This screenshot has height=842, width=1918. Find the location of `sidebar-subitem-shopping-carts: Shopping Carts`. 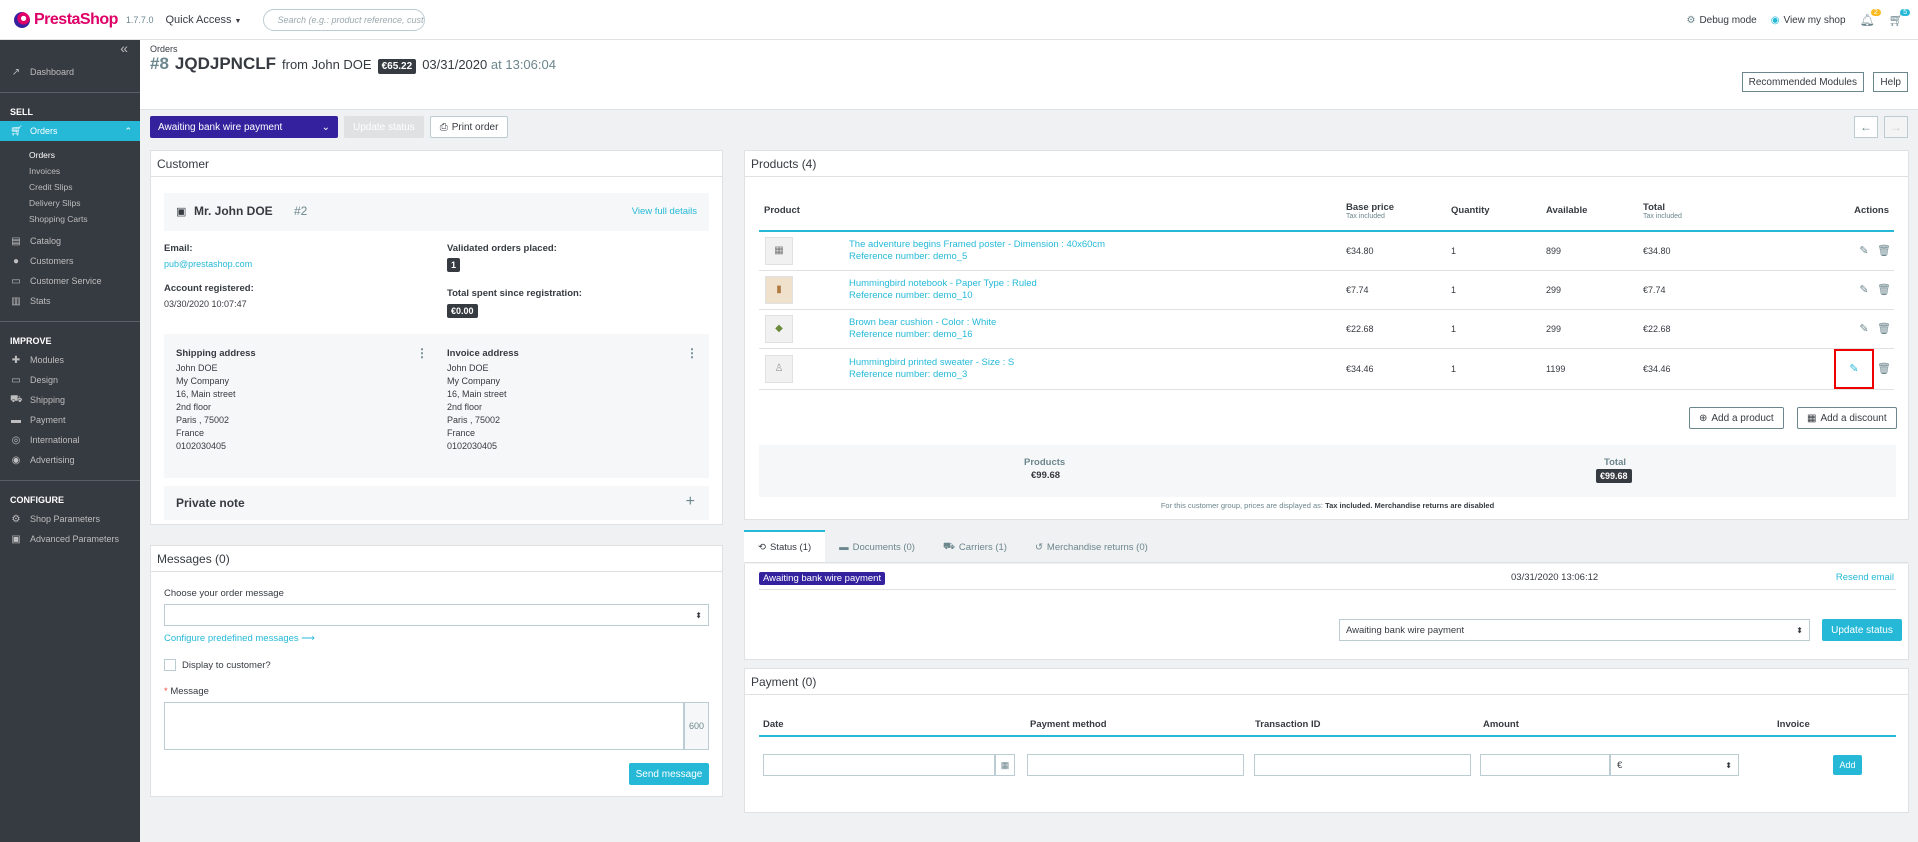

sidebar-subitem-shopping-carts: Shopping Carts is located at coordinates (58, 219).